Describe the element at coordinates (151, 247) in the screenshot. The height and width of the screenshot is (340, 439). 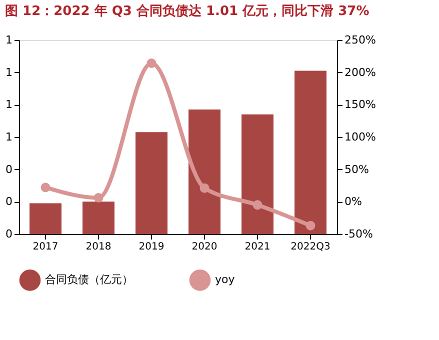
I see `x-tick-label: 2019` at that location.